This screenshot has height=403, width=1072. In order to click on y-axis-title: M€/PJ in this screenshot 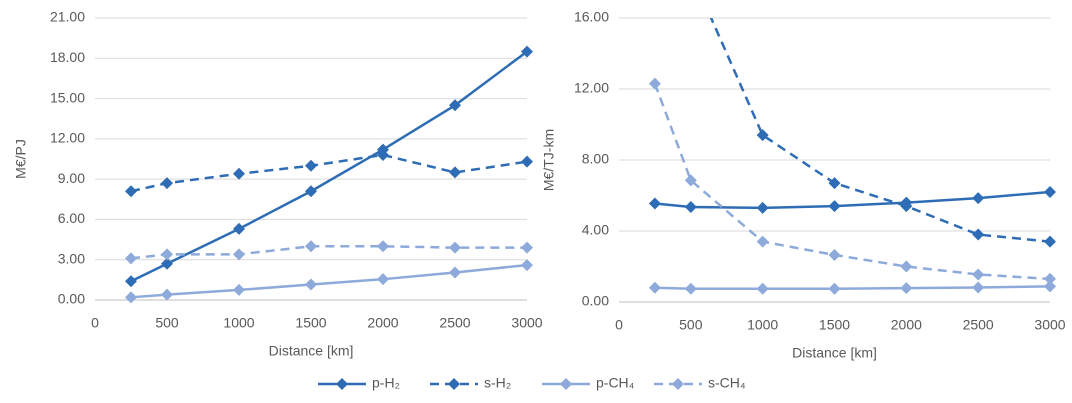, I will do `click(21, 159)`.